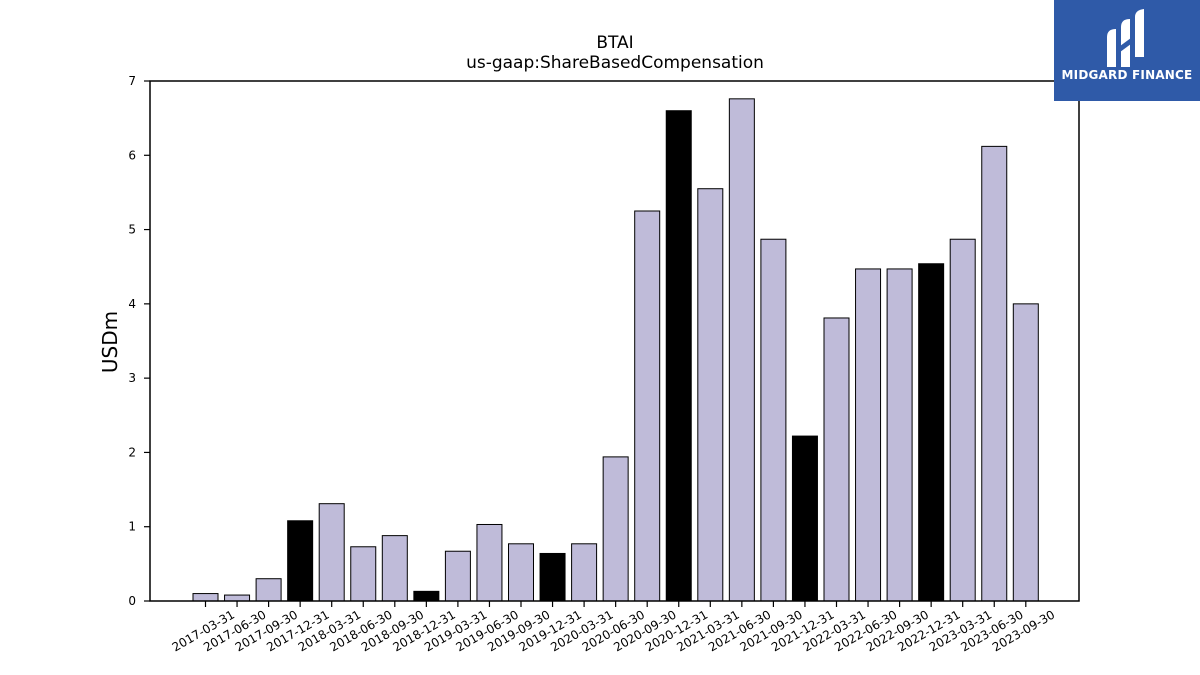 This screenshot has width=1200, height=675. What do you see at coordinates (1127, 75) in the screenshot?
I see `brand-name: MIDGARD FINANCE` at bounding box center [1127, 75].